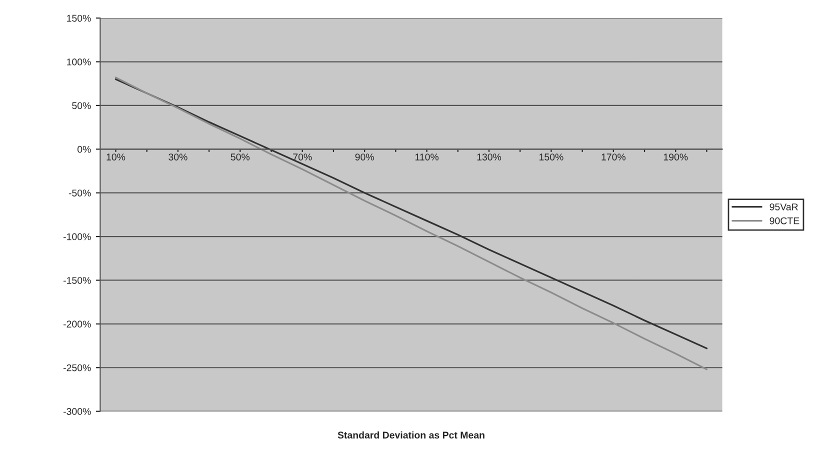 Image resolution: width=835 pixels, height=452 pixels. What do you see at coordinates (178, 157) in the screenshot?
I see `x-tick-label: 30%` at bounding box center [178, 157].